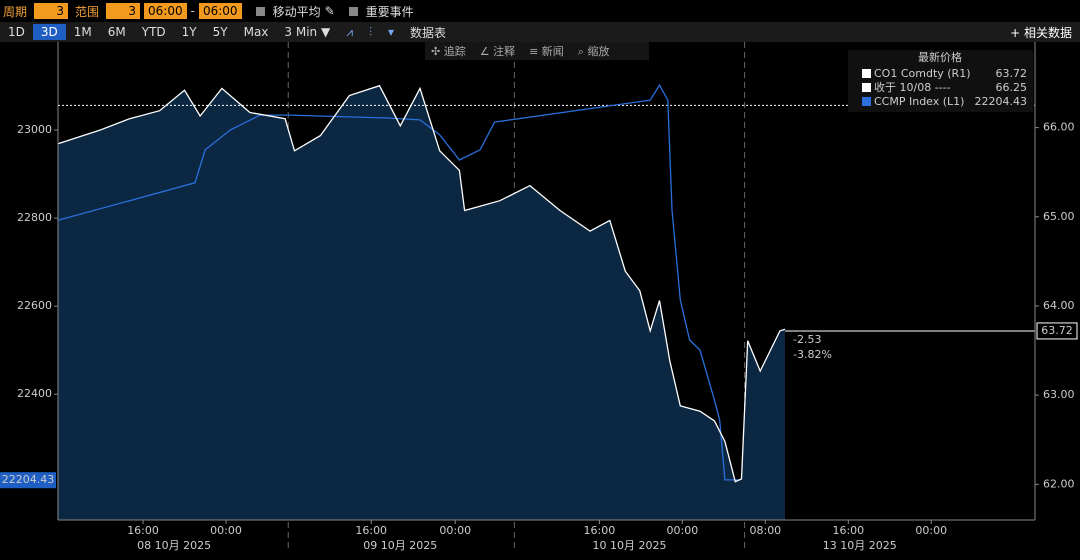  Describe the element at coordinates (34, 305) in the screenshot. I see `y-tick-label: 22600` at that location.